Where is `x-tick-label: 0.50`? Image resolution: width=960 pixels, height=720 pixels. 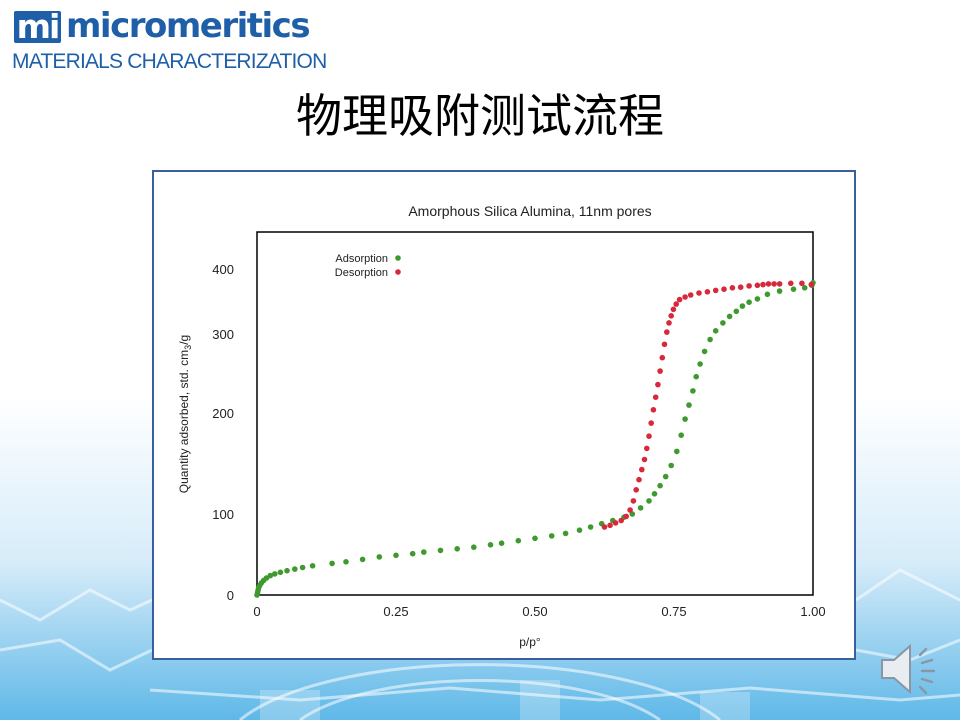 x-tick-label: 0.50 is located at coordinates (534, 611).